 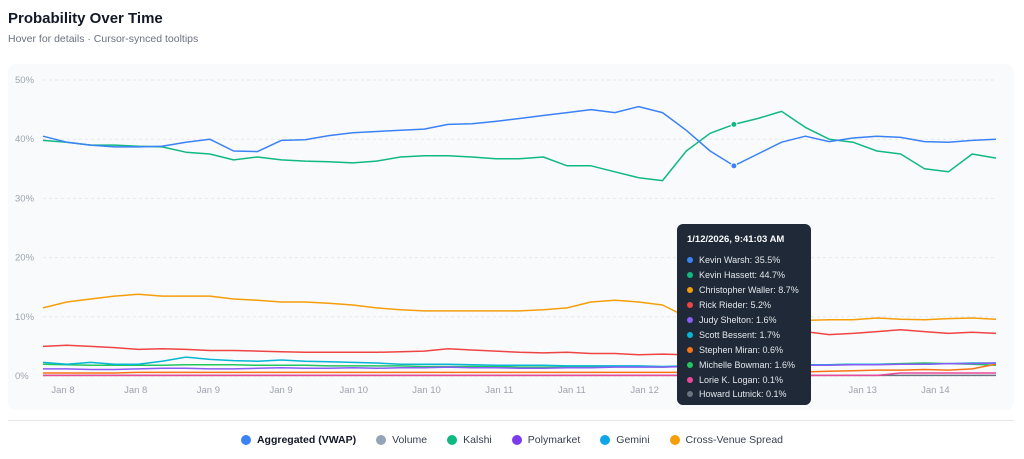 I want to click on legend-label: Polymarket, so click(x=554, y=440).